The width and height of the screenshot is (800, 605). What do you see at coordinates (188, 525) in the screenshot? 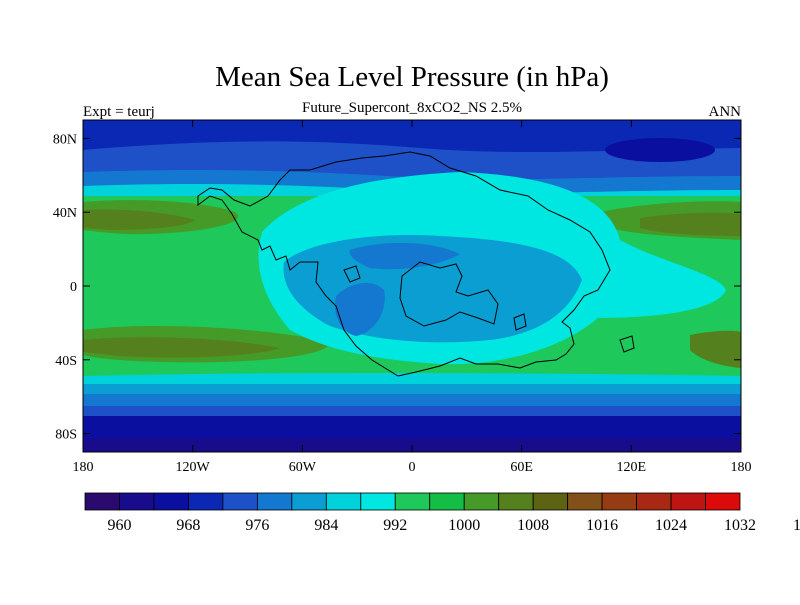
I see `colorbar-label: 968` at bounding box center [188, 525].